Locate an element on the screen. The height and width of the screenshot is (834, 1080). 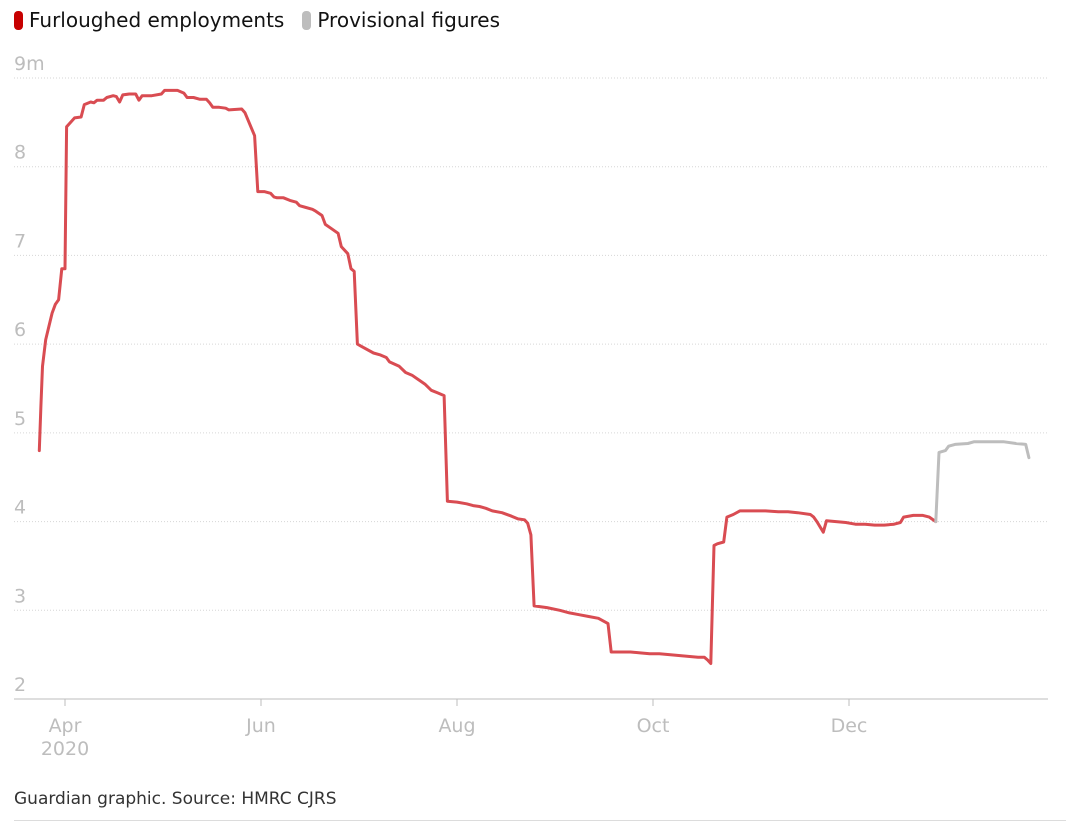
x-tick-label-dec: Dec is located at coordinates (849, 726).